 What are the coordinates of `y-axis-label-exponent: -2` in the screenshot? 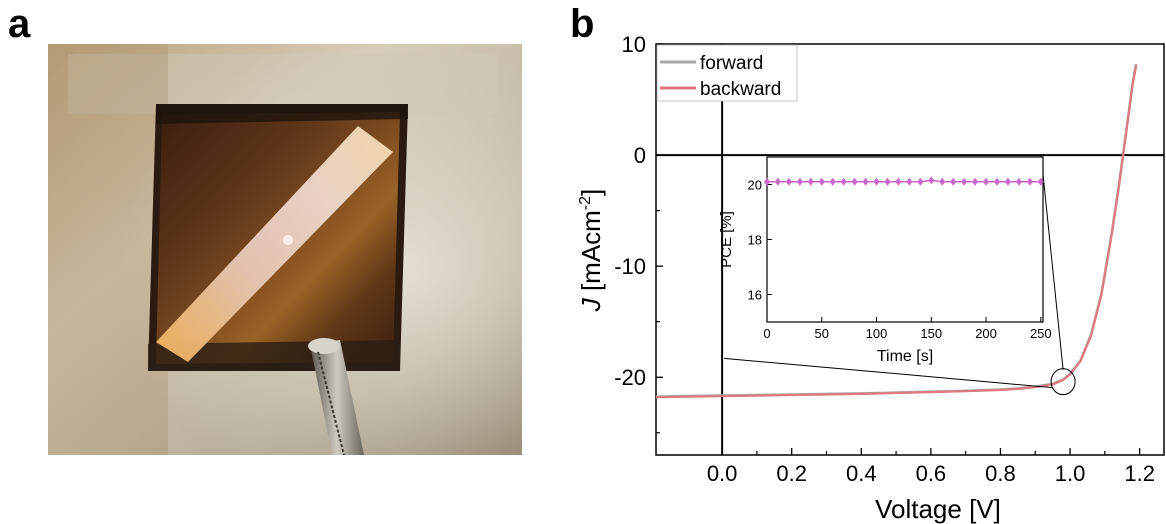 It's located at (585, 203).